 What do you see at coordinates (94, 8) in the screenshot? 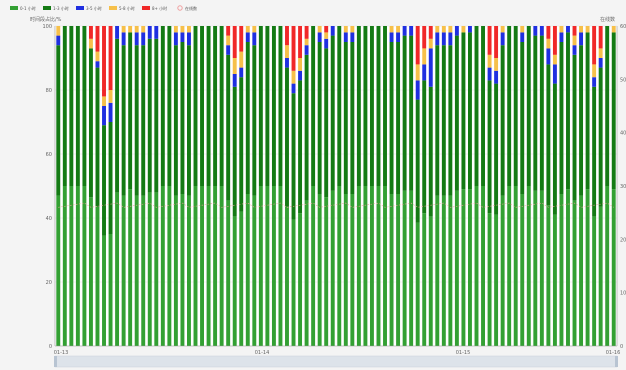
I see `legend-label-s2: 3-5 小时` at bounding box center [94, 8].